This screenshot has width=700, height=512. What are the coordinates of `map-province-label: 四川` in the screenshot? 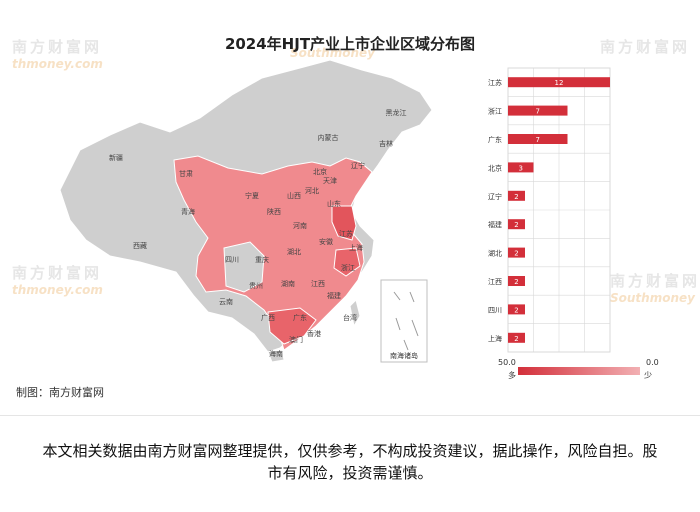 It's located at (232, 260).